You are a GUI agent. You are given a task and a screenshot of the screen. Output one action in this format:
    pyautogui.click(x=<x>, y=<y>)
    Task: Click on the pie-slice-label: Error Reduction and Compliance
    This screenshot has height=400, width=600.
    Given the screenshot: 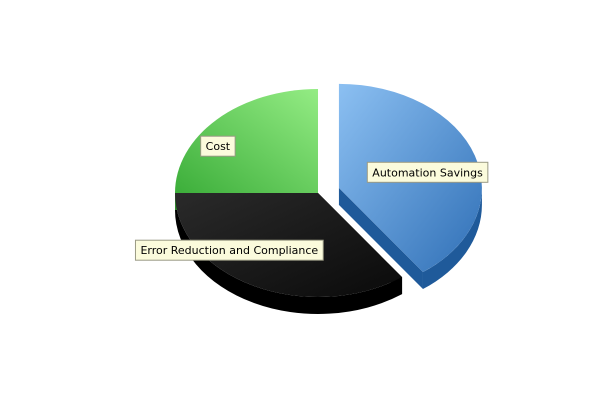 What is the action you would take?
    pyautogui.click(x=229, y=250)
    